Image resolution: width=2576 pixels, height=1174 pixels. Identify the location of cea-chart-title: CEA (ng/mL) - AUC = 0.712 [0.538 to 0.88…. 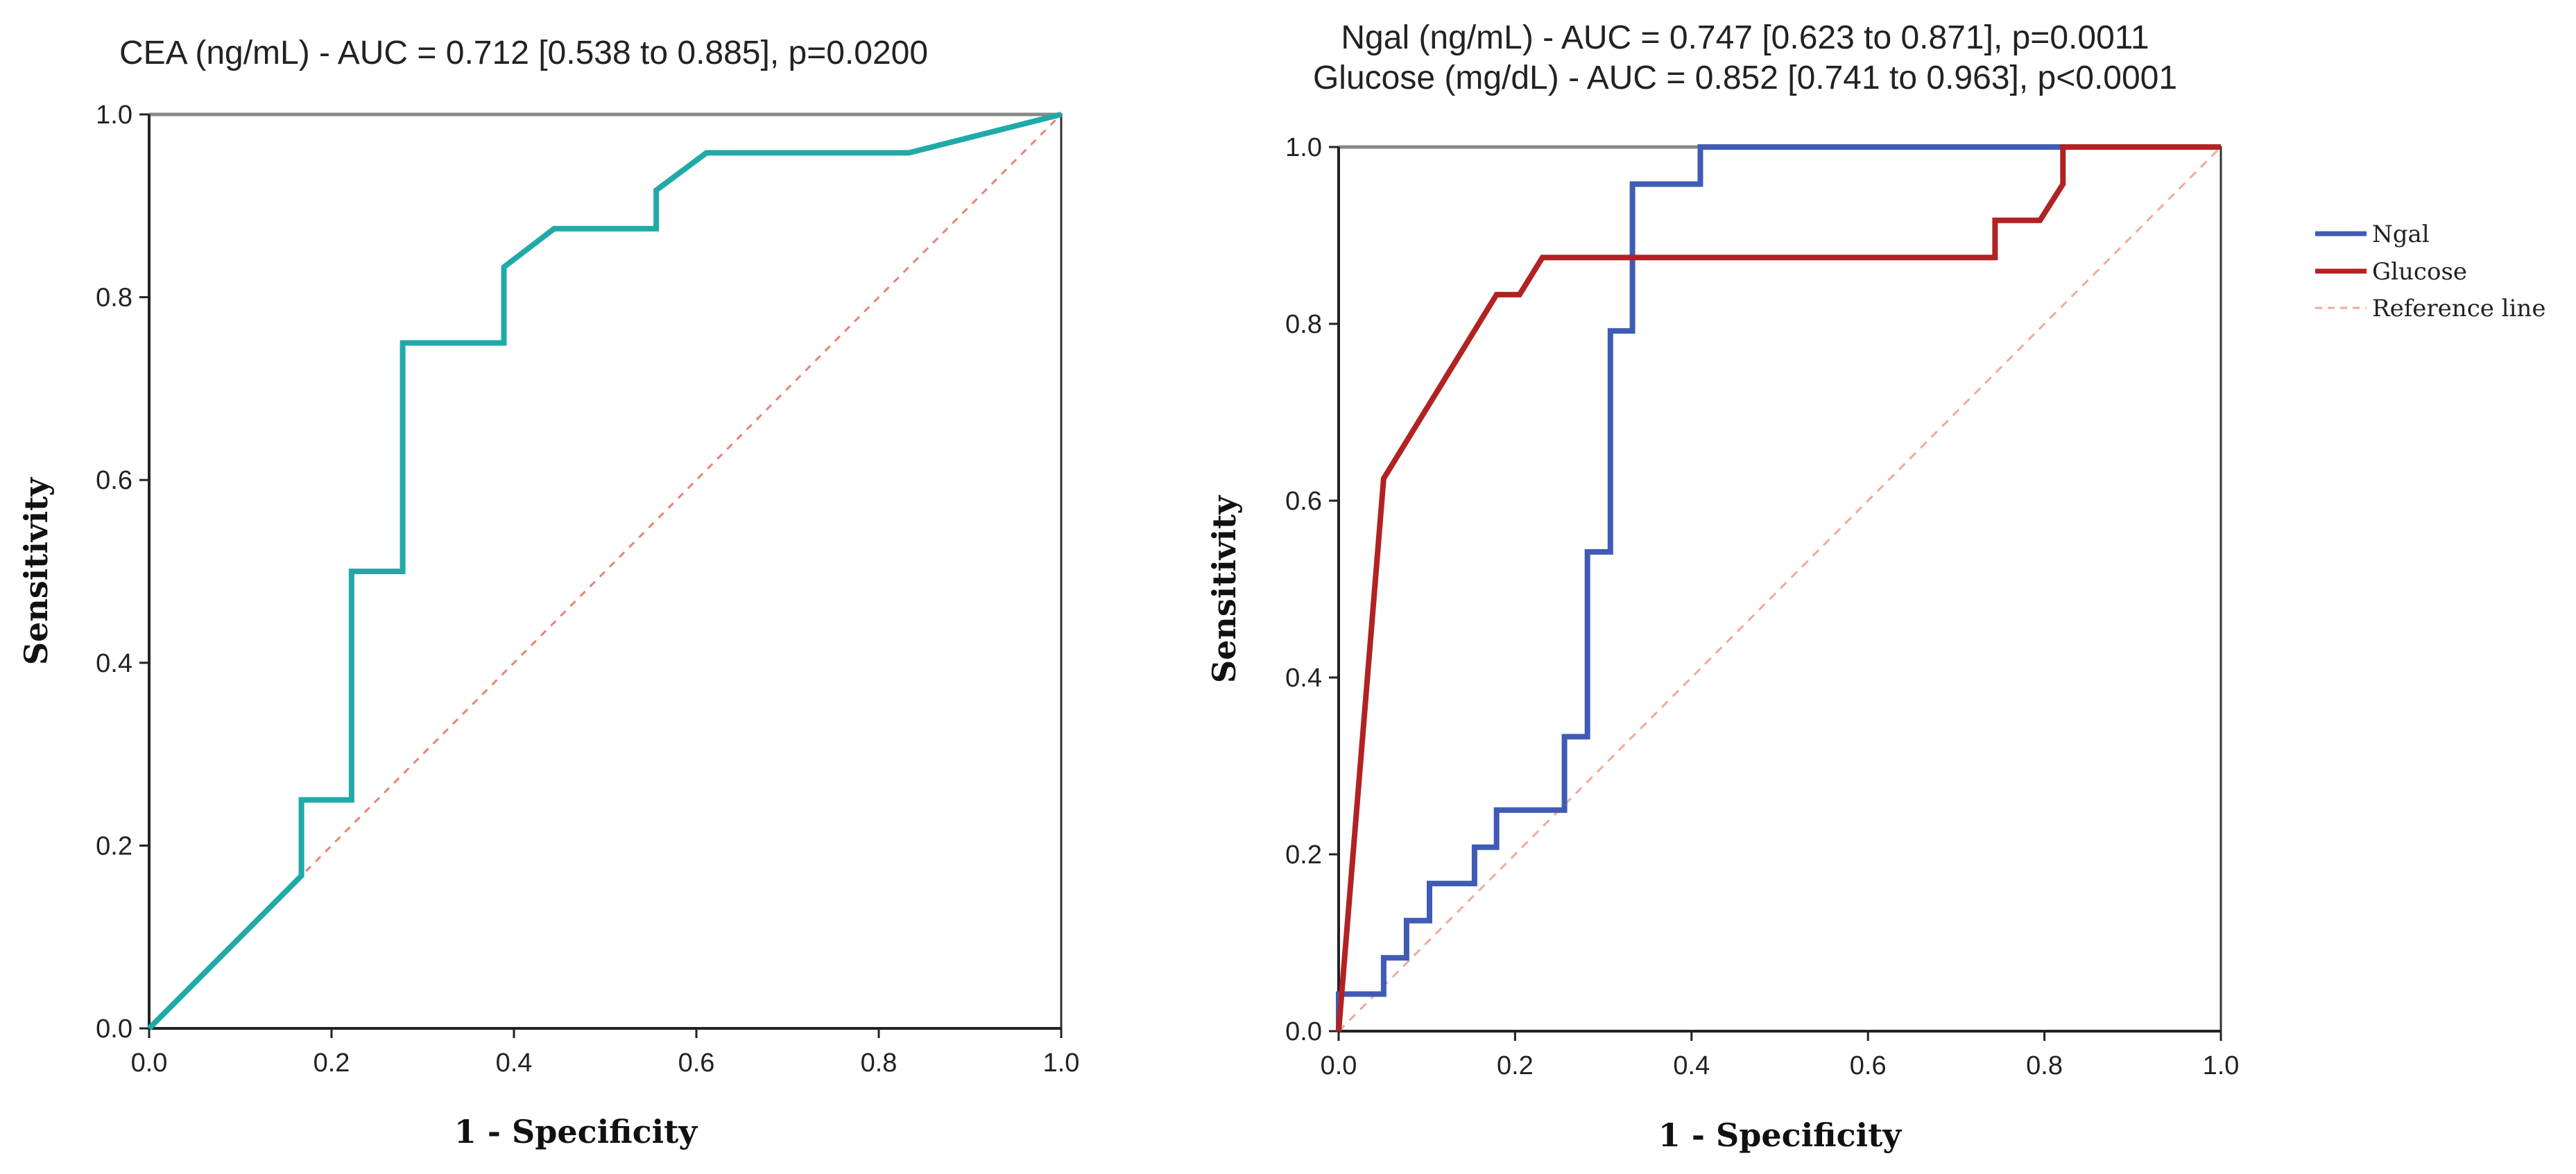
(523, 53).